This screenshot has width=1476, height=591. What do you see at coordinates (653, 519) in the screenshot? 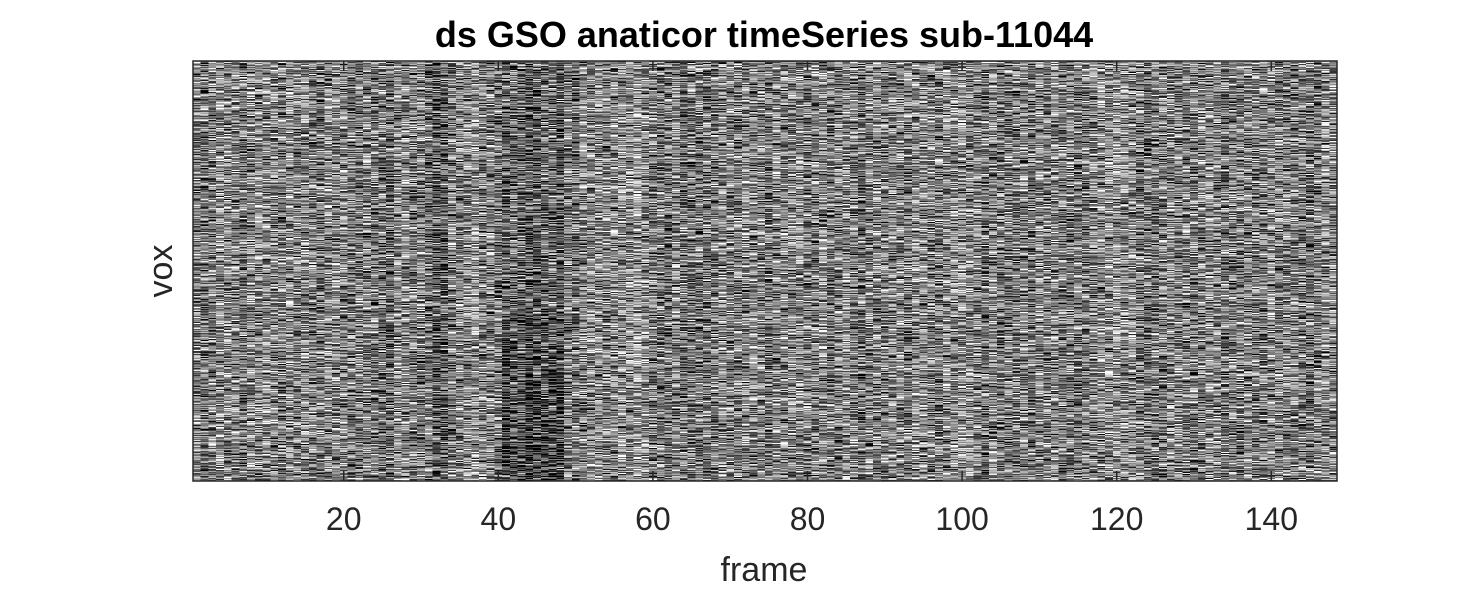
I see `x-tick-label: 60` at bounding box center [653, 519].